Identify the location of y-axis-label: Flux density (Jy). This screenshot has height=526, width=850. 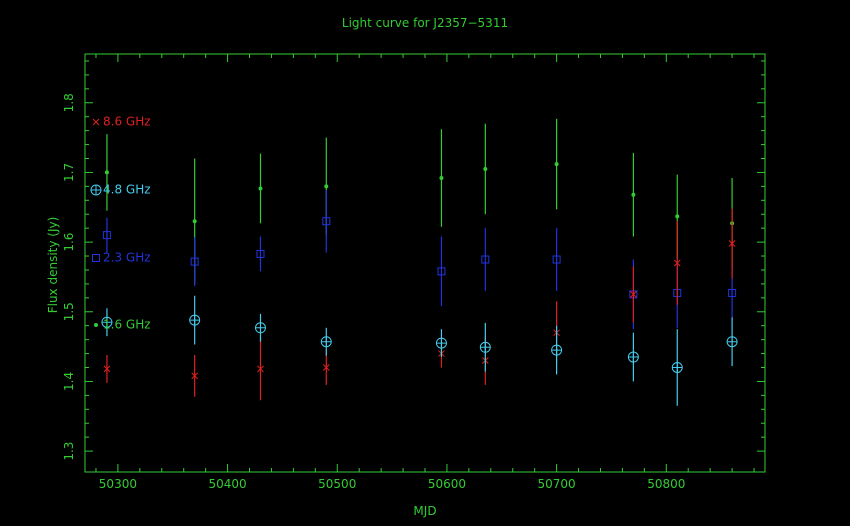
(53, 265).